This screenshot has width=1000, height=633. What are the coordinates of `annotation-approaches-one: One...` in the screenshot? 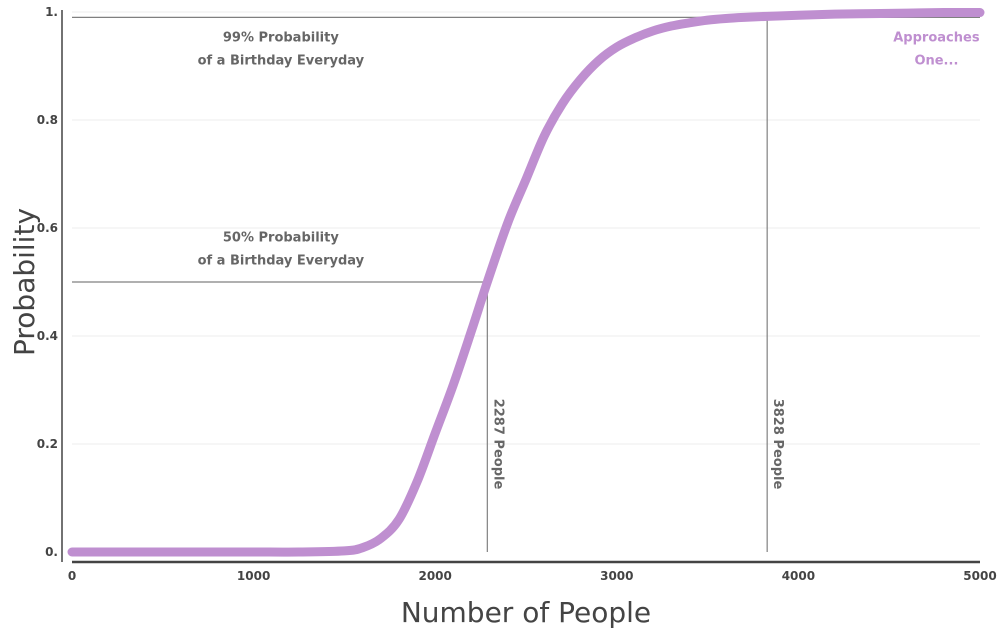 It's located at (936, 61).